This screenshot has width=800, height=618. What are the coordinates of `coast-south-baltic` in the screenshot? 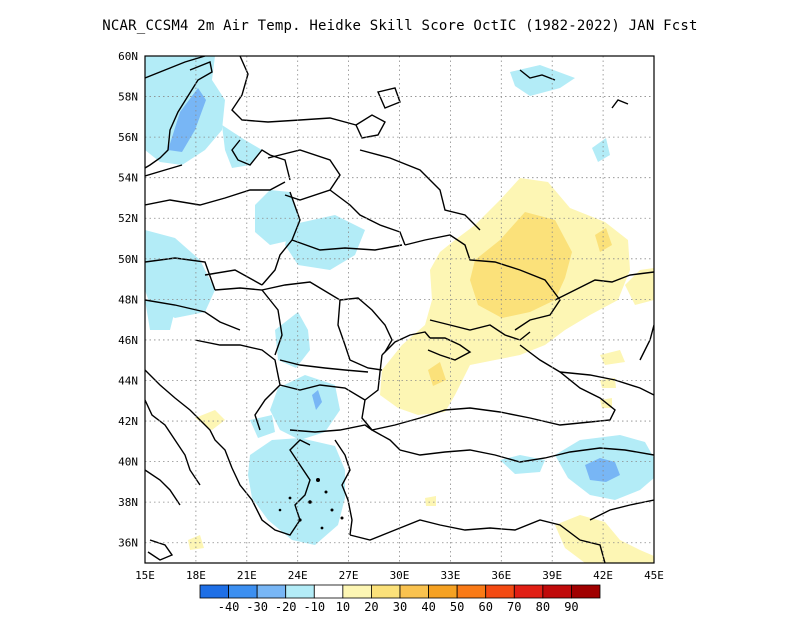 It's located at (215, 193).